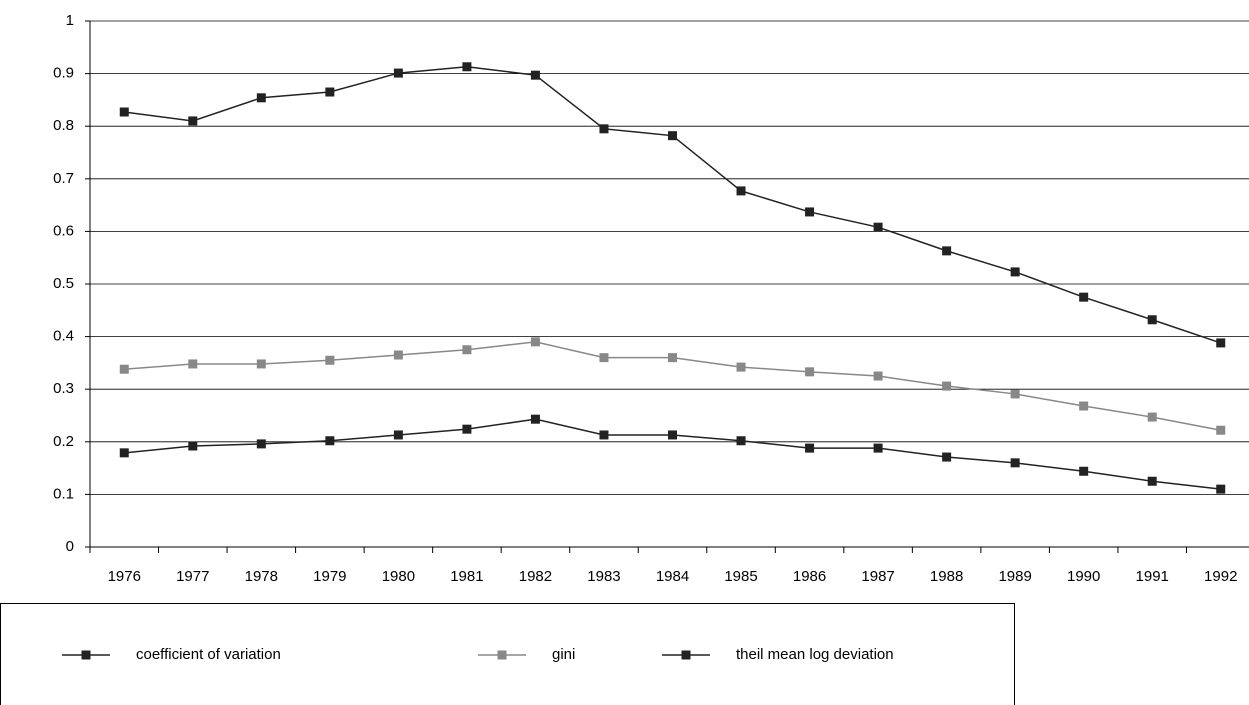  I want to click on series-line, so click(672, 454).